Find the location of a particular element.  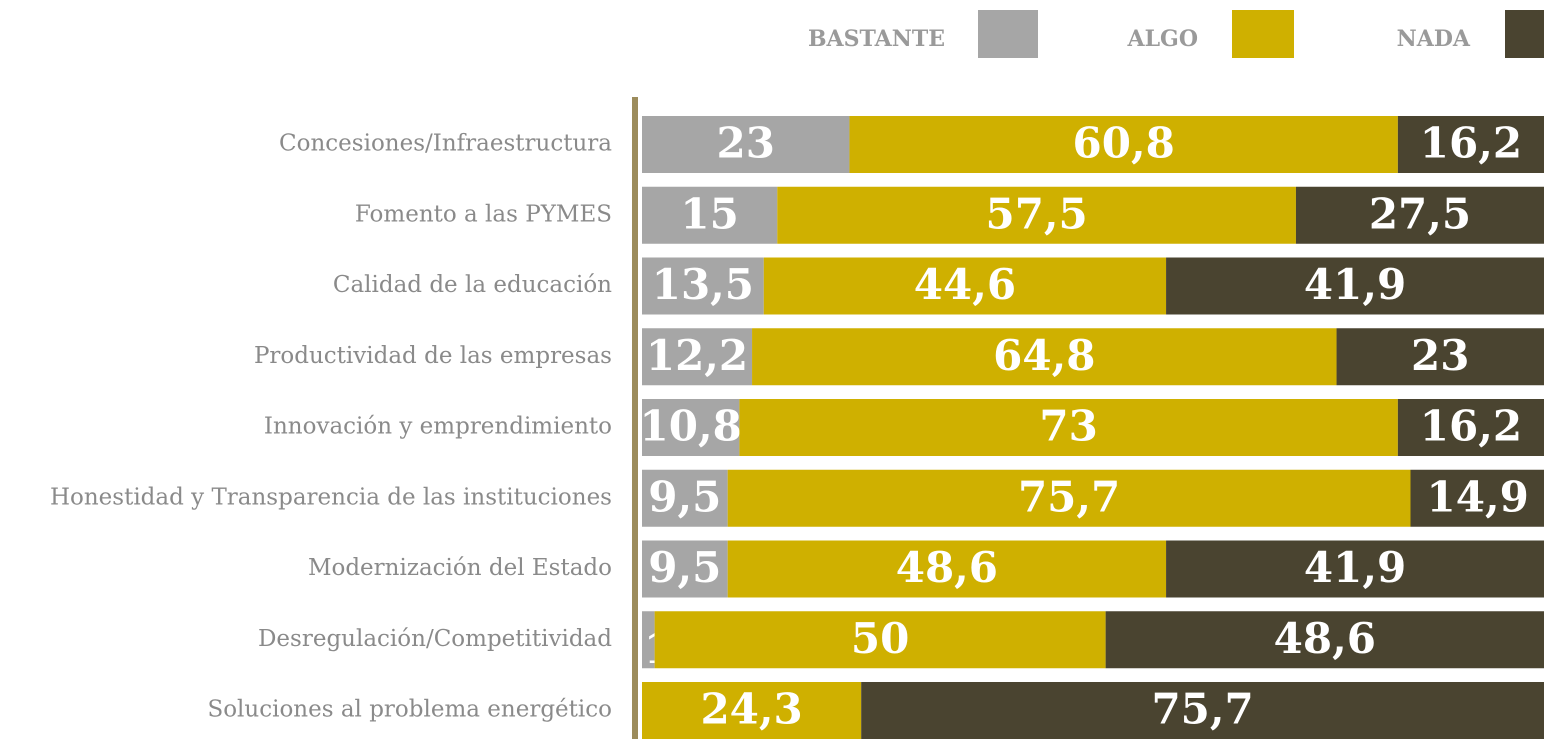

category-label: Soluciones al problema energético is located at coordinates (409, 710).